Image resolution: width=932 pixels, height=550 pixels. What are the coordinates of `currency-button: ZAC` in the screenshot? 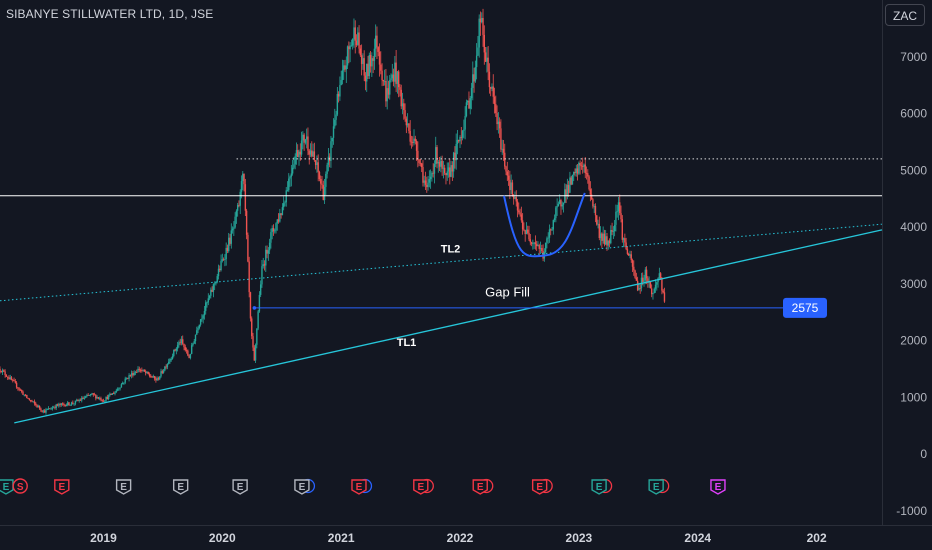 It's located at (905, 15).